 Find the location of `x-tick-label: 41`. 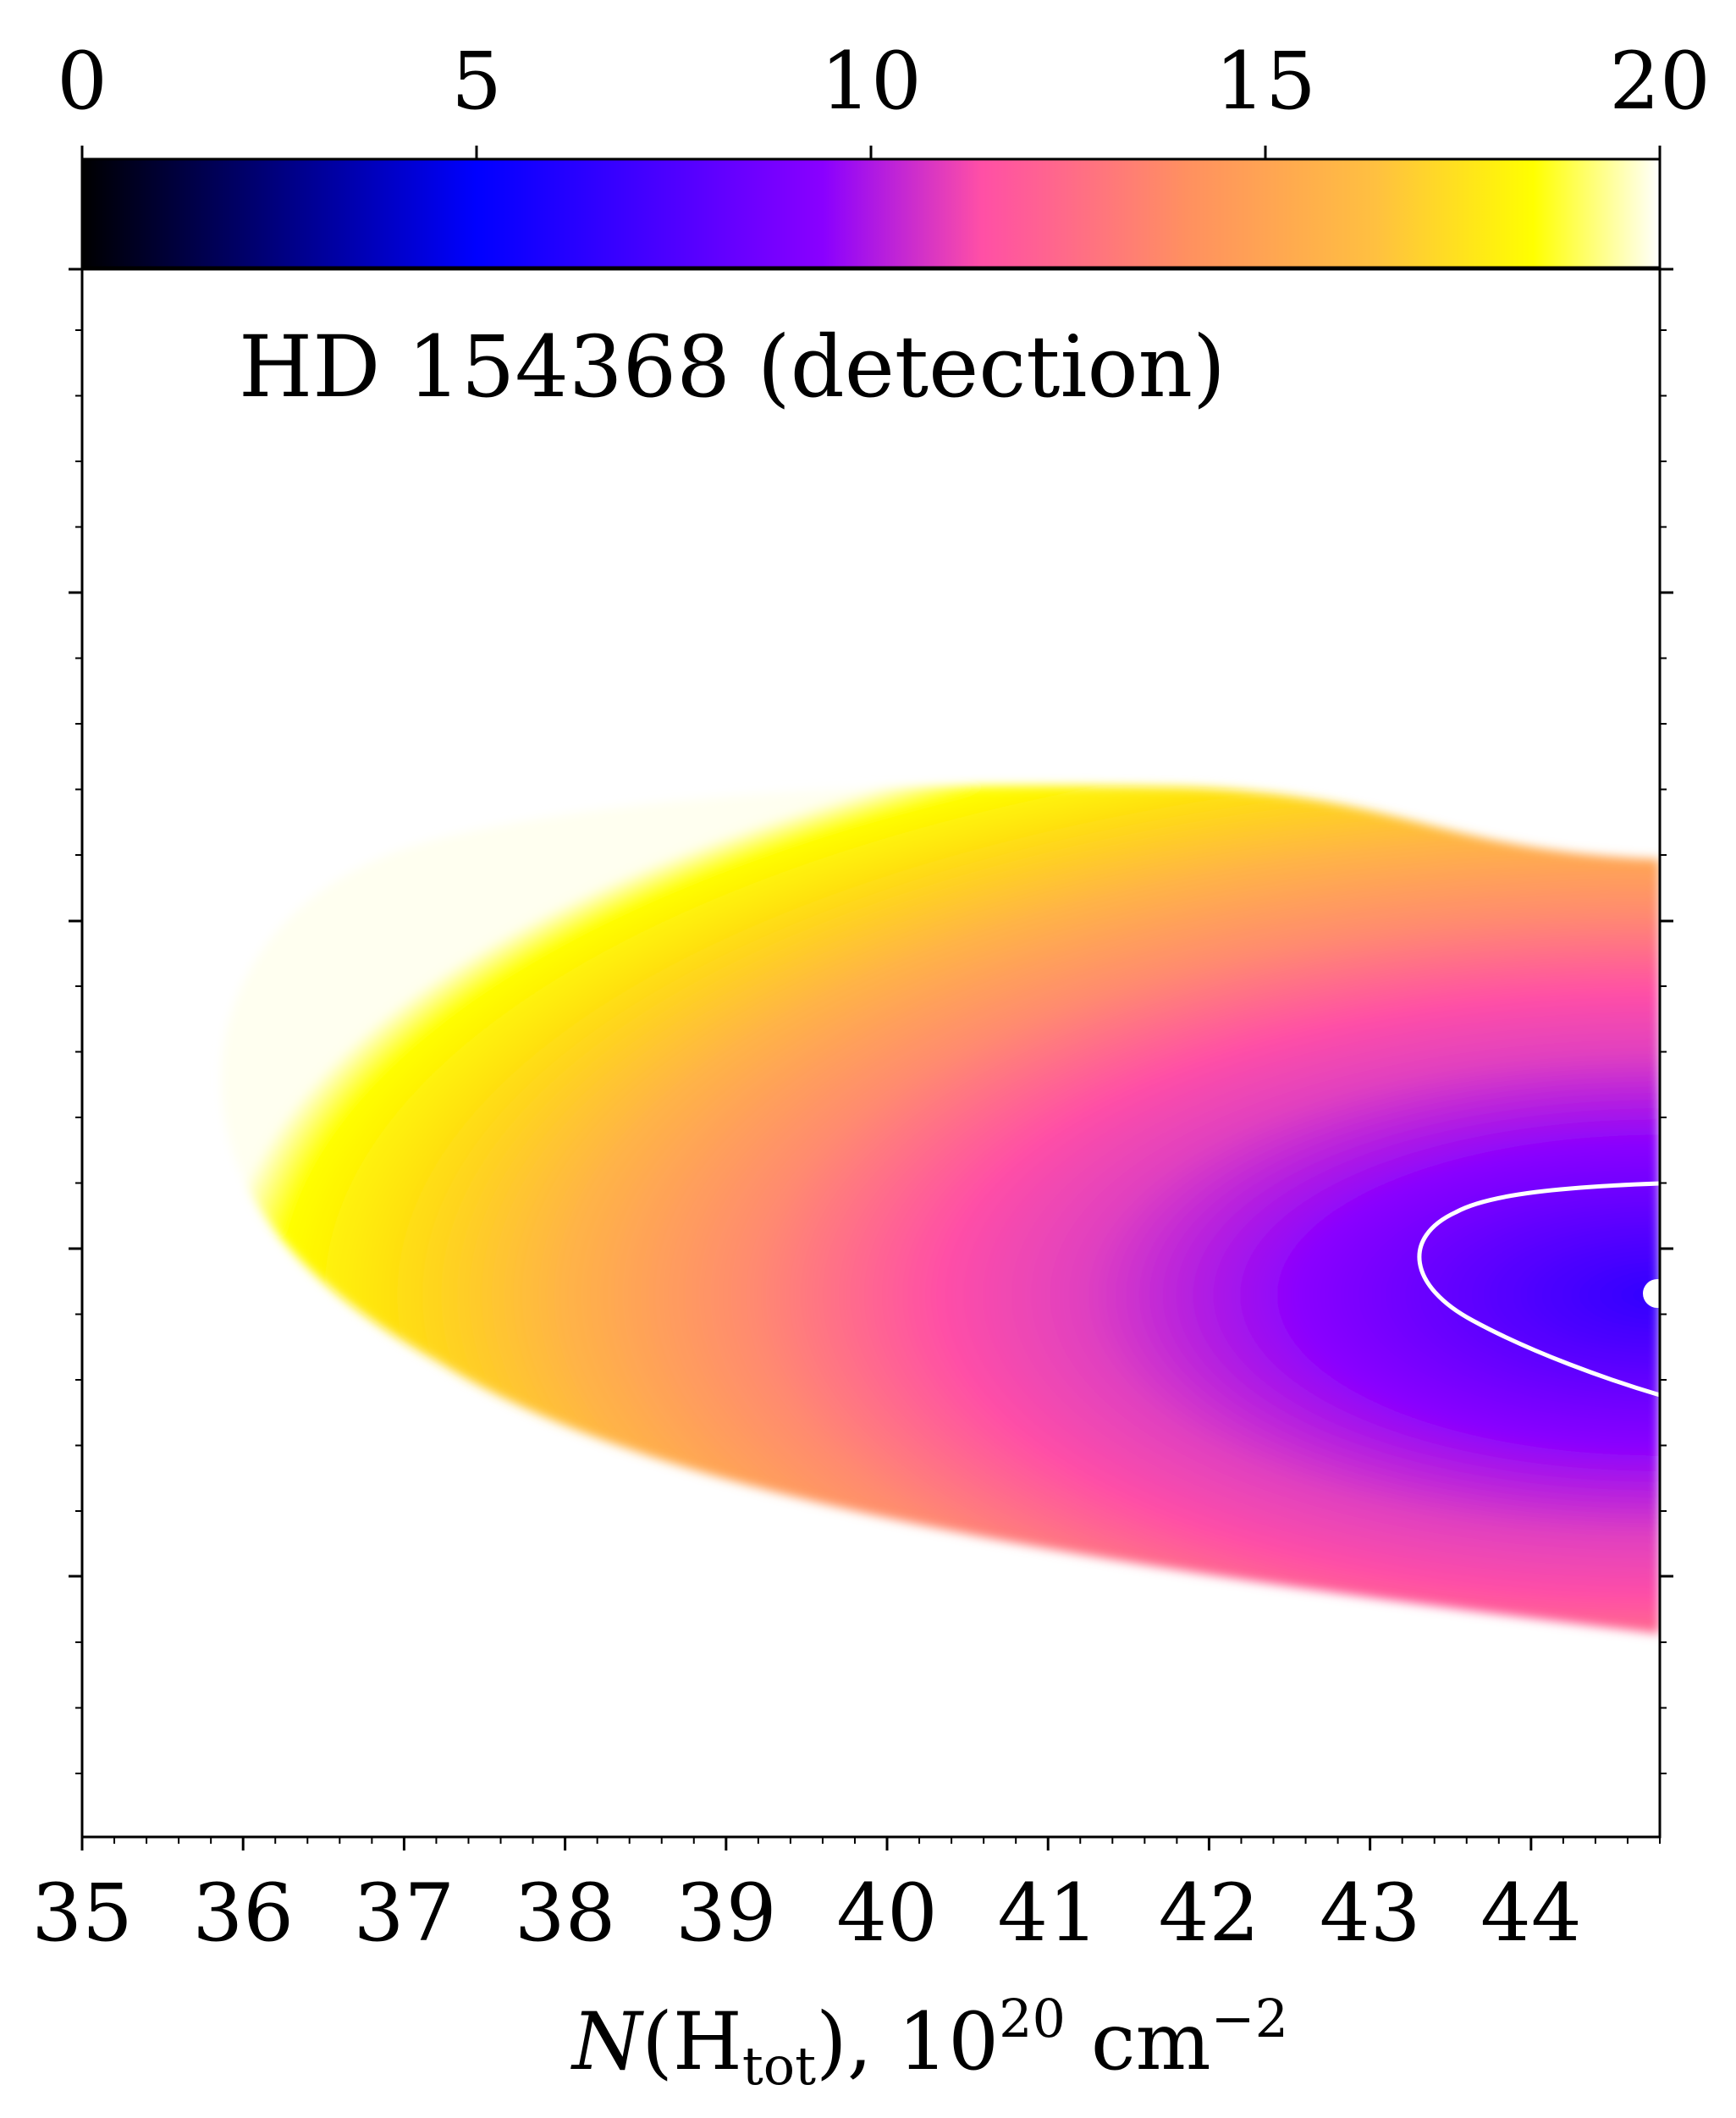

x-tick-label: 41 is located at coordinates (1048, 1913).